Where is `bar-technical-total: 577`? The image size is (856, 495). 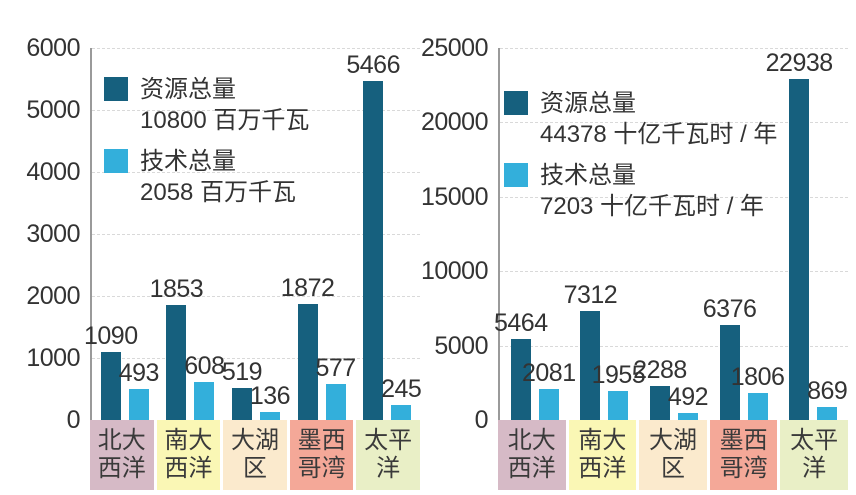 bar-technical-total: 577 is located at coordinates (335, 387).